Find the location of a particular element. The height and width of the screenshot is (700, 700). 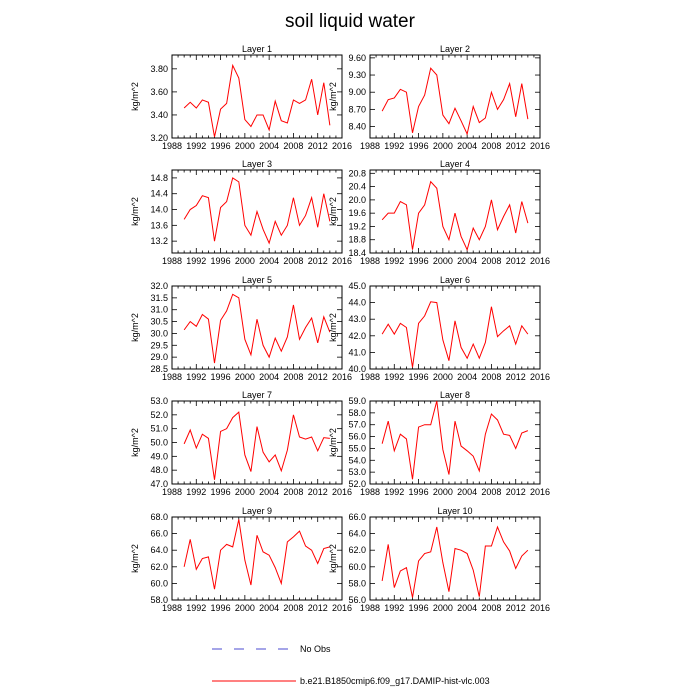

y-tick-label: 14.4 is located at coordinates (159, 194).